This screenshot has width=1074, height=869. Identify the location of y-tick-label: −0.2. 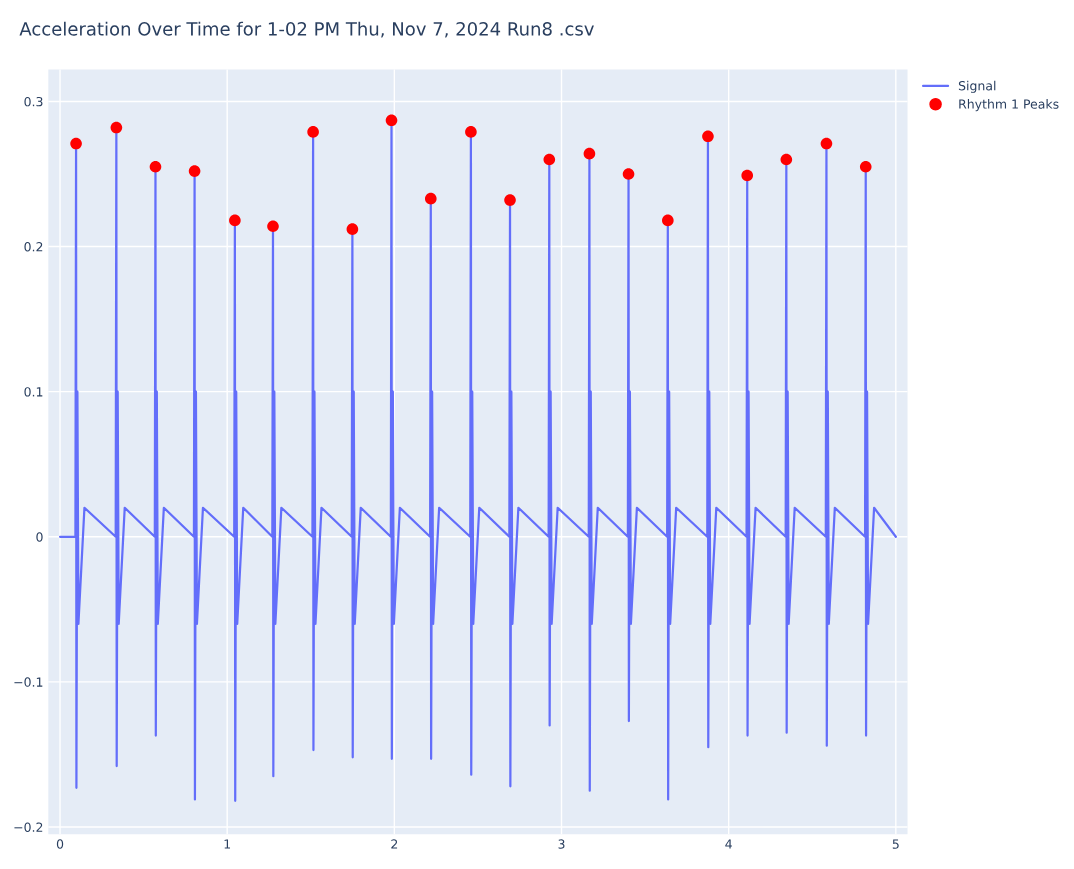
(28, 827).